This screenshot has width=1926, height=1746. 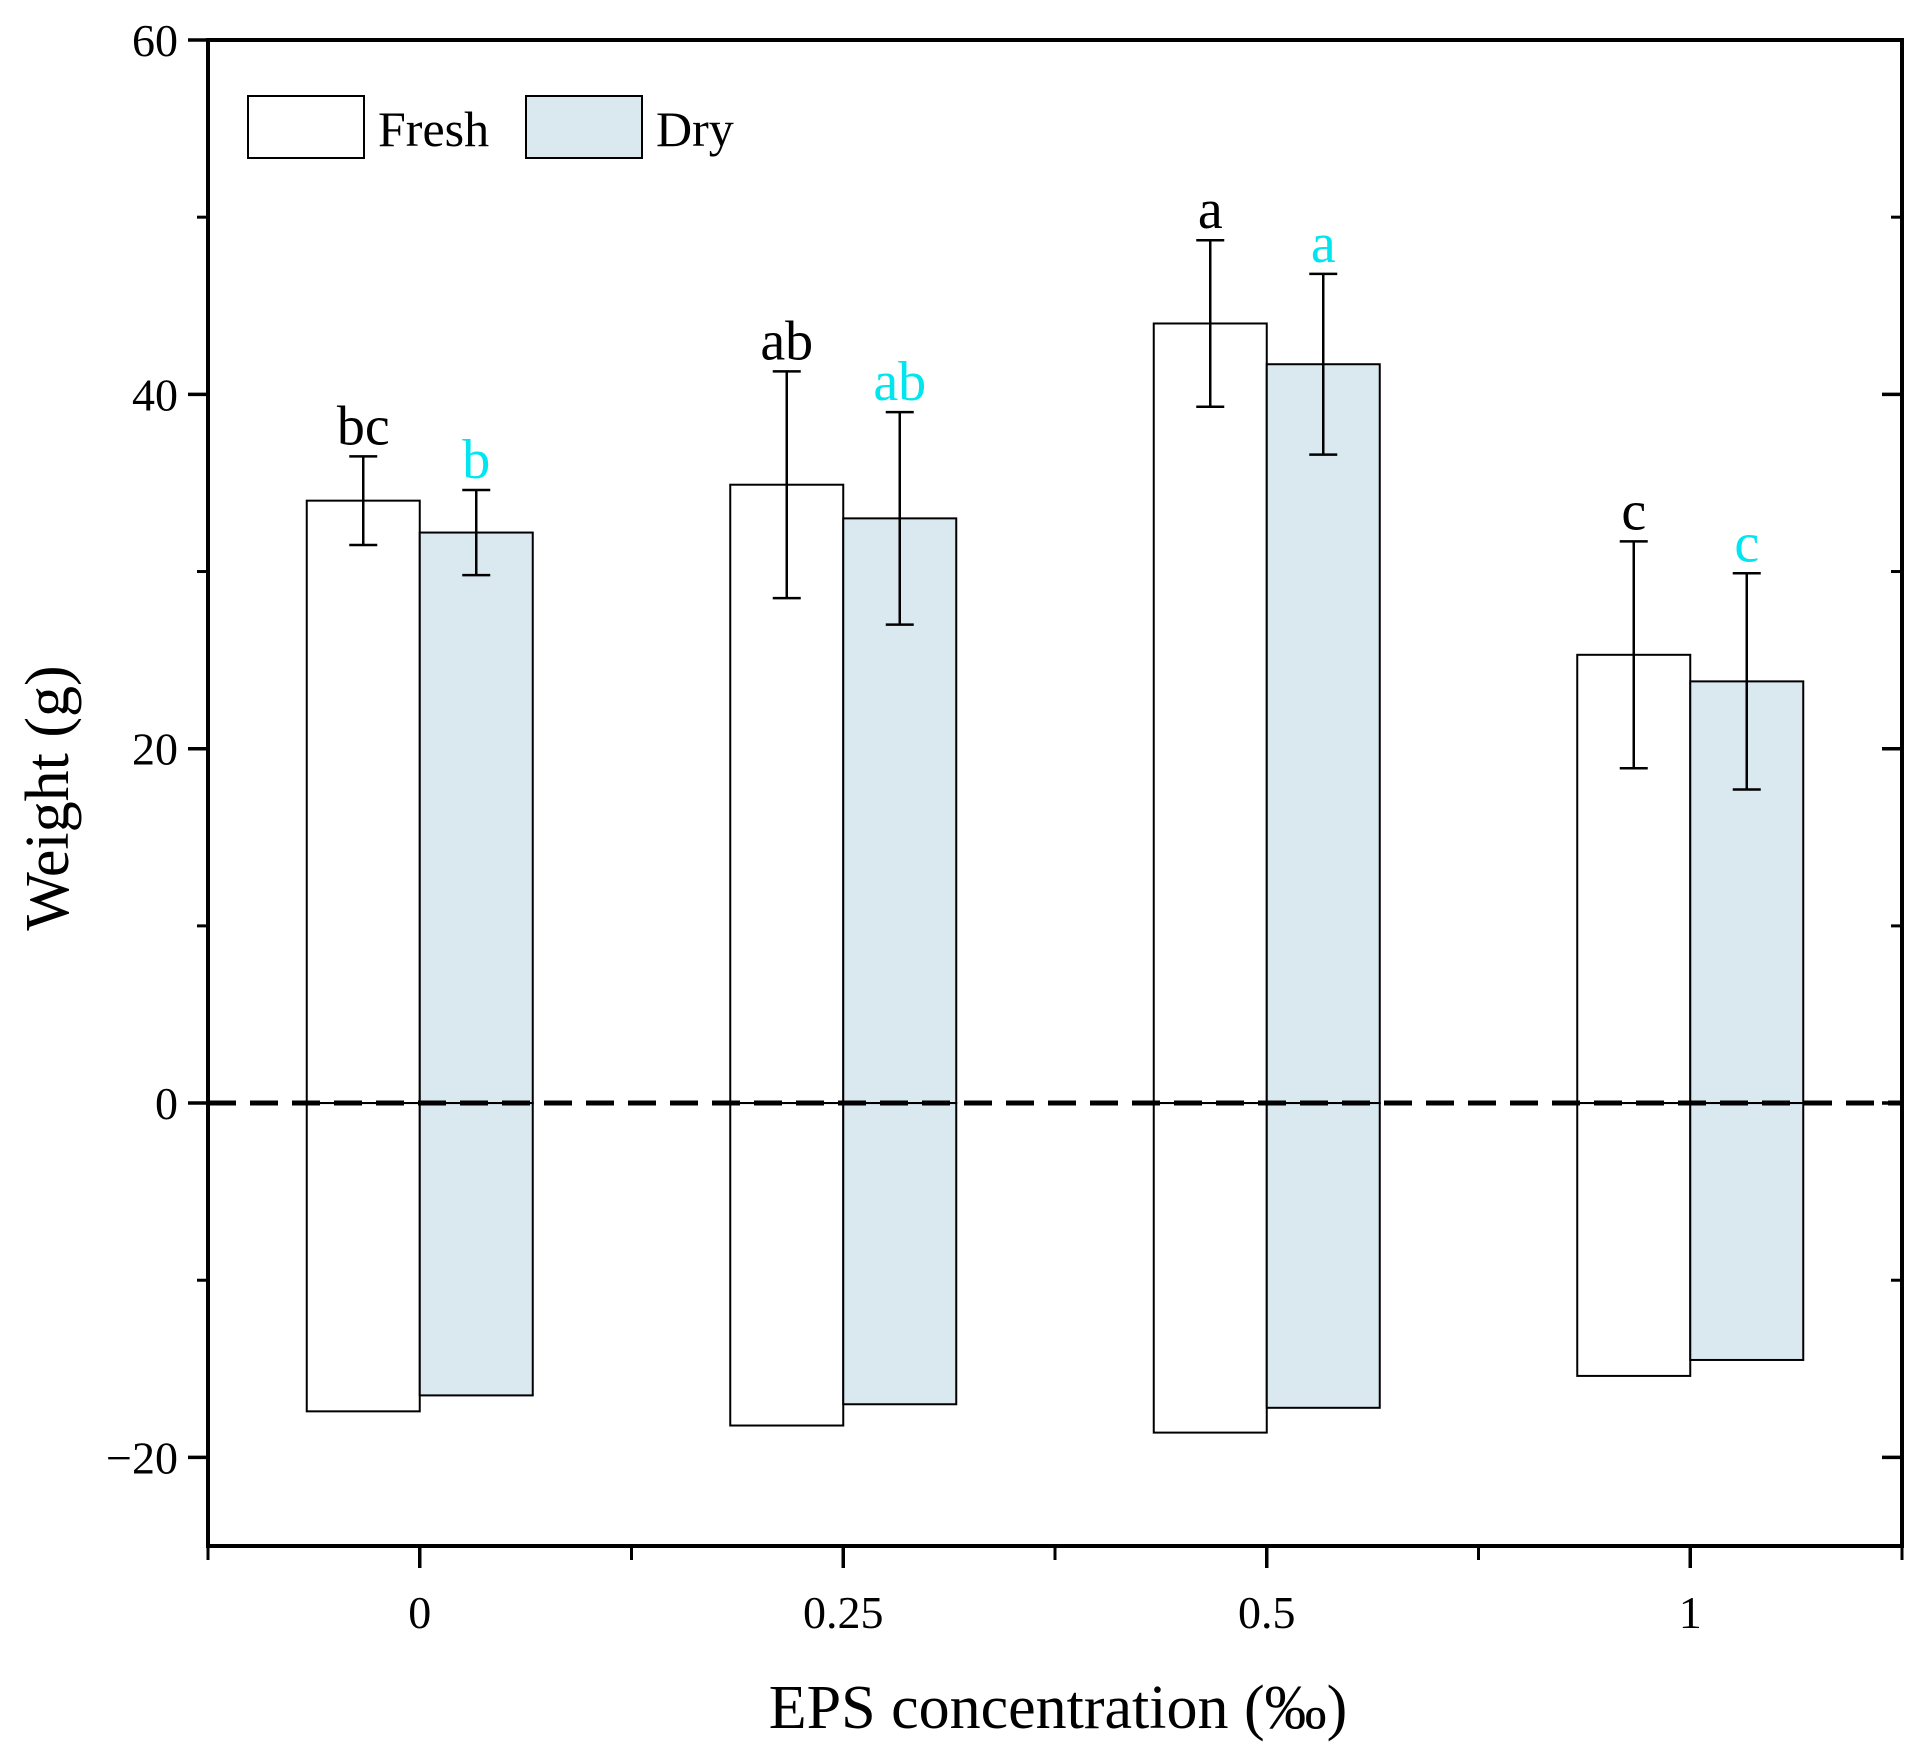 What do you see at coordinates (899, 382) in the screenshot?
I see `significance-letter-dry: ab` at bounding box center [899, 382].